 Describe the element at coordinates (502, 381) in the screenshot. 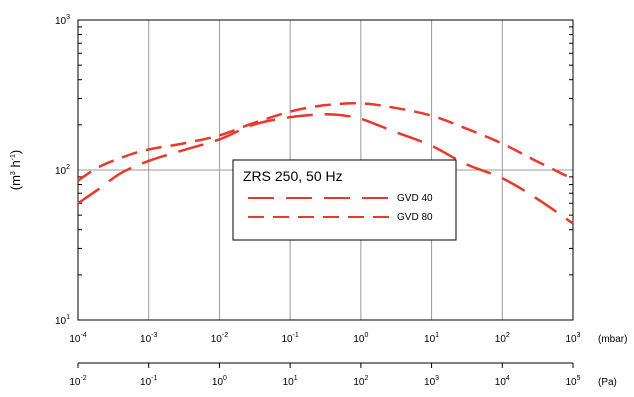

I see `x-tick-pa-label-6: 10⁴` at that location.